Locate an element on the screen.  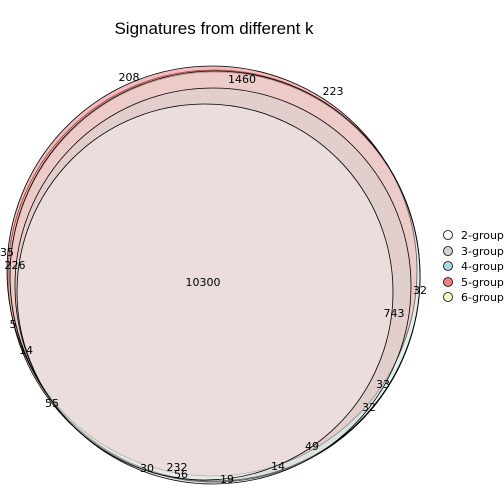
legend-key-5-group is located at coordinates (448, 282).